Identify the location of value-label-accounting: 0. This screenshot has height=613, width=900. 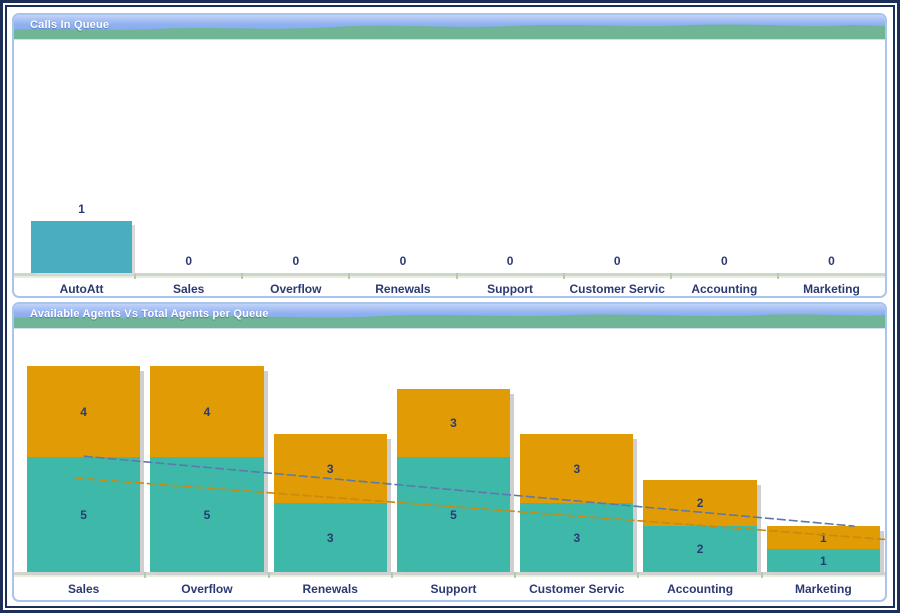
(724, 261).